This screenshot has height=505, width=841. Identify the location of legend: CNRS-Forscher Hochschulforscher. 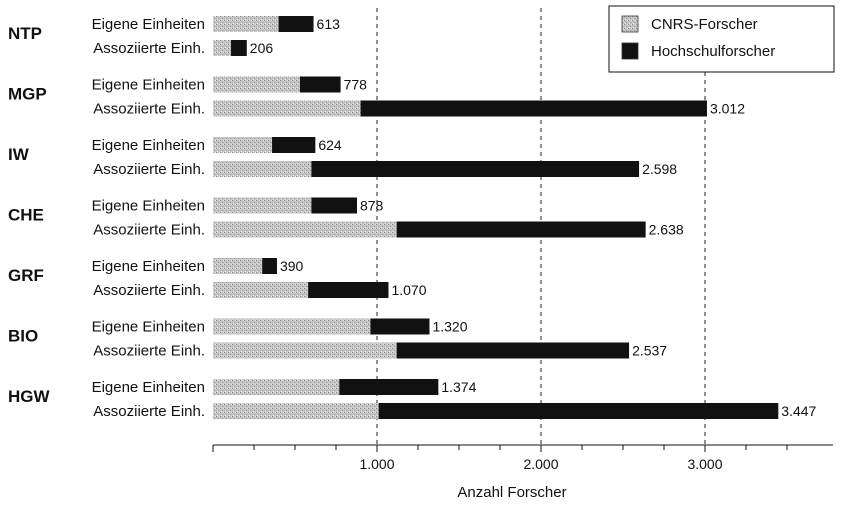
(721, 39).